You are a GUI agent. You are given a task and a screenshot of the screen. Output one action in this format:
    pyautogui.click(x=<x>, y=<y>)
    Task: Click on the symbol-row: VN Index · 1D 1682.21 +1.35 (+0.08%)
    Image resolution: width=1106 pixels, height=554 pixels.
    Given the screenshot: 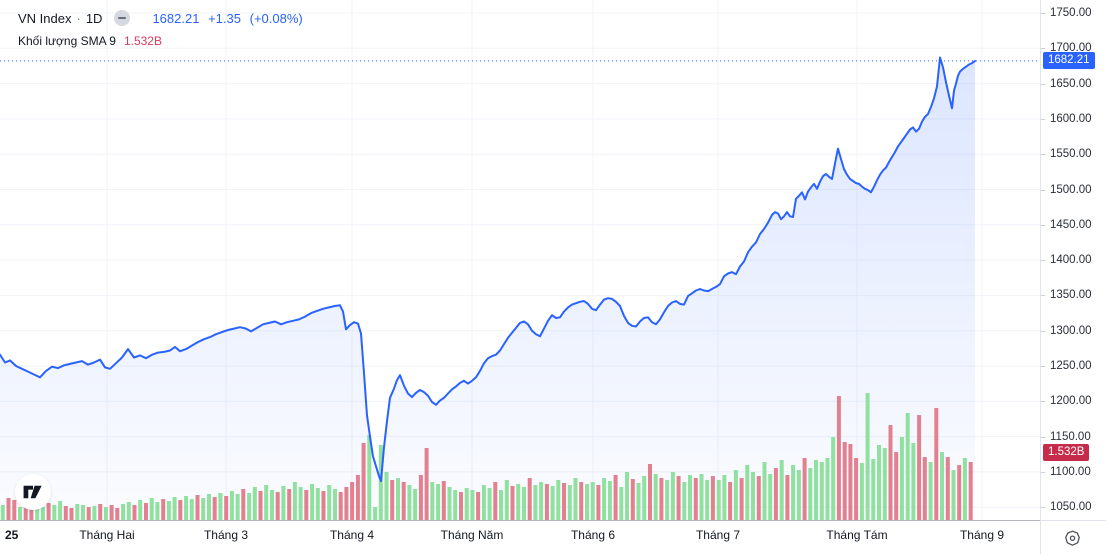 What is the action you would take?
    pyautogui.click(x=163, y=18)
    